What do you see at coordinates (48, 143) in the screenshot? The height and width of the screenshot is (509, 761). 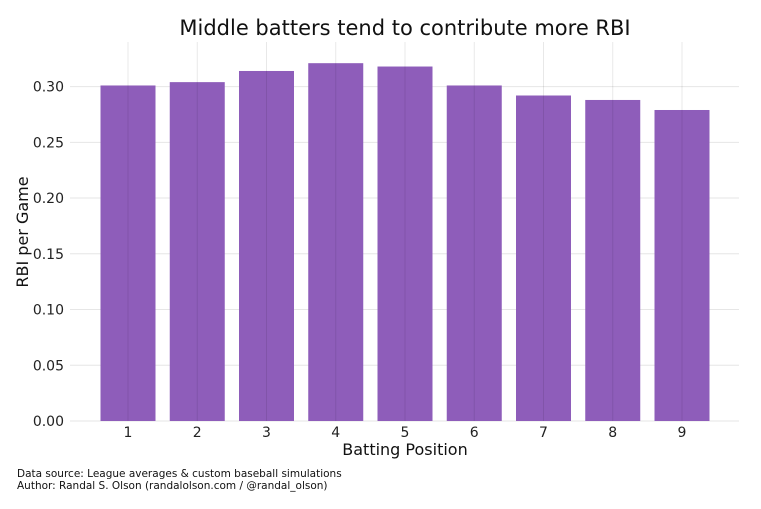 I see `y-tick-label: 0.25` at bounding box center [48, 143].